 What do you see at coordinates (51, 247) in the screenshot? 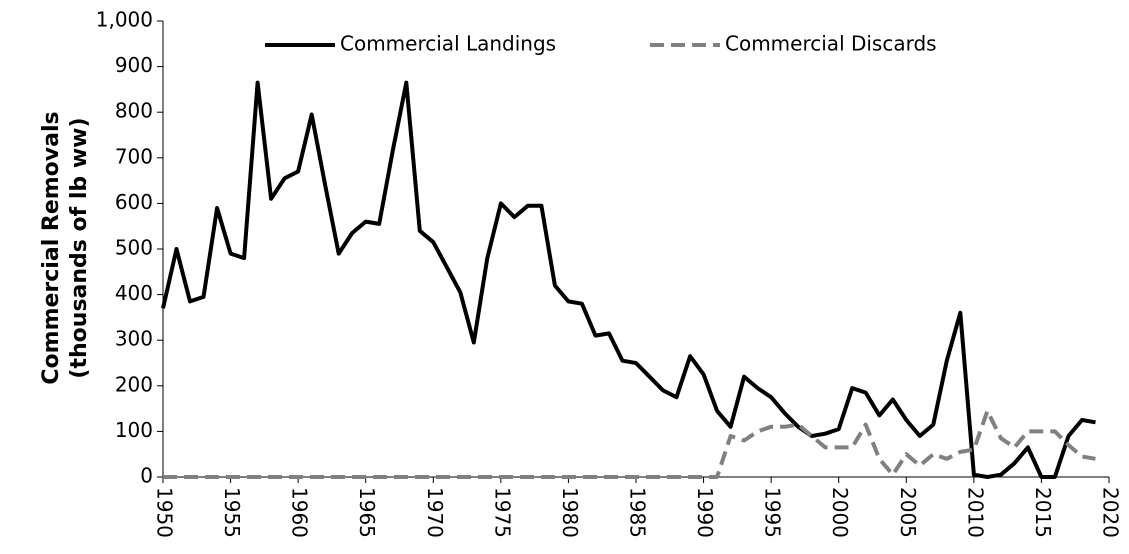
I see `y-axis-label: Commercial Removals` at bounding box center [51, 247].